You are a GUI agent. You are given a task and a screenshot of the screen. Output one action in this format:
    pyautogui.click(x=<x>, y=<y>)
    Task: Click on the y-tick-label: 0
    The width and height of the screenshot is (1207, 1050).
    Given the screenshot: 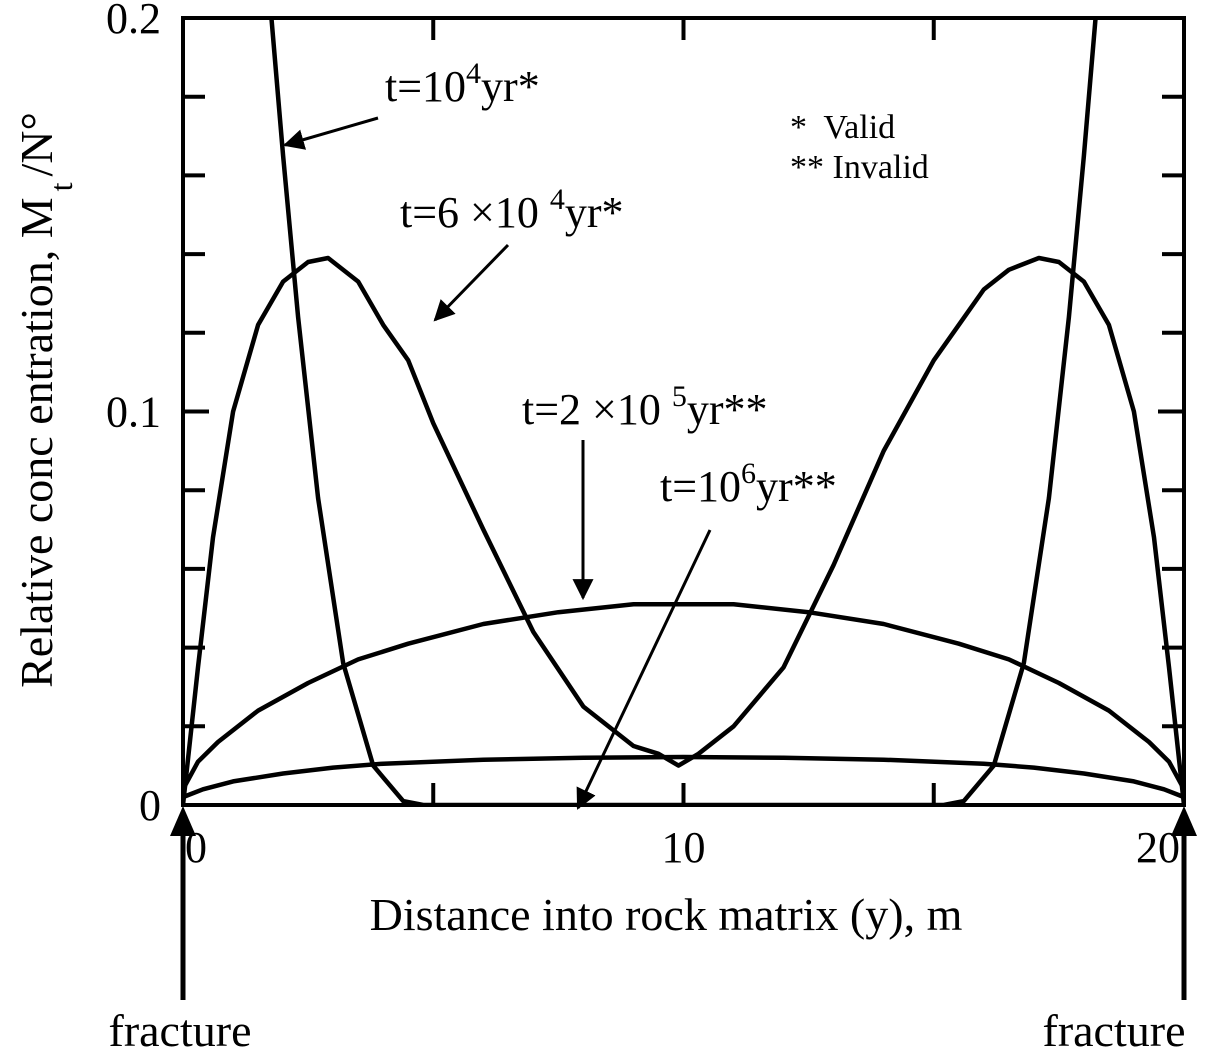 What is the action you would take?
    pyautogui.click(x=150, y=805)
    